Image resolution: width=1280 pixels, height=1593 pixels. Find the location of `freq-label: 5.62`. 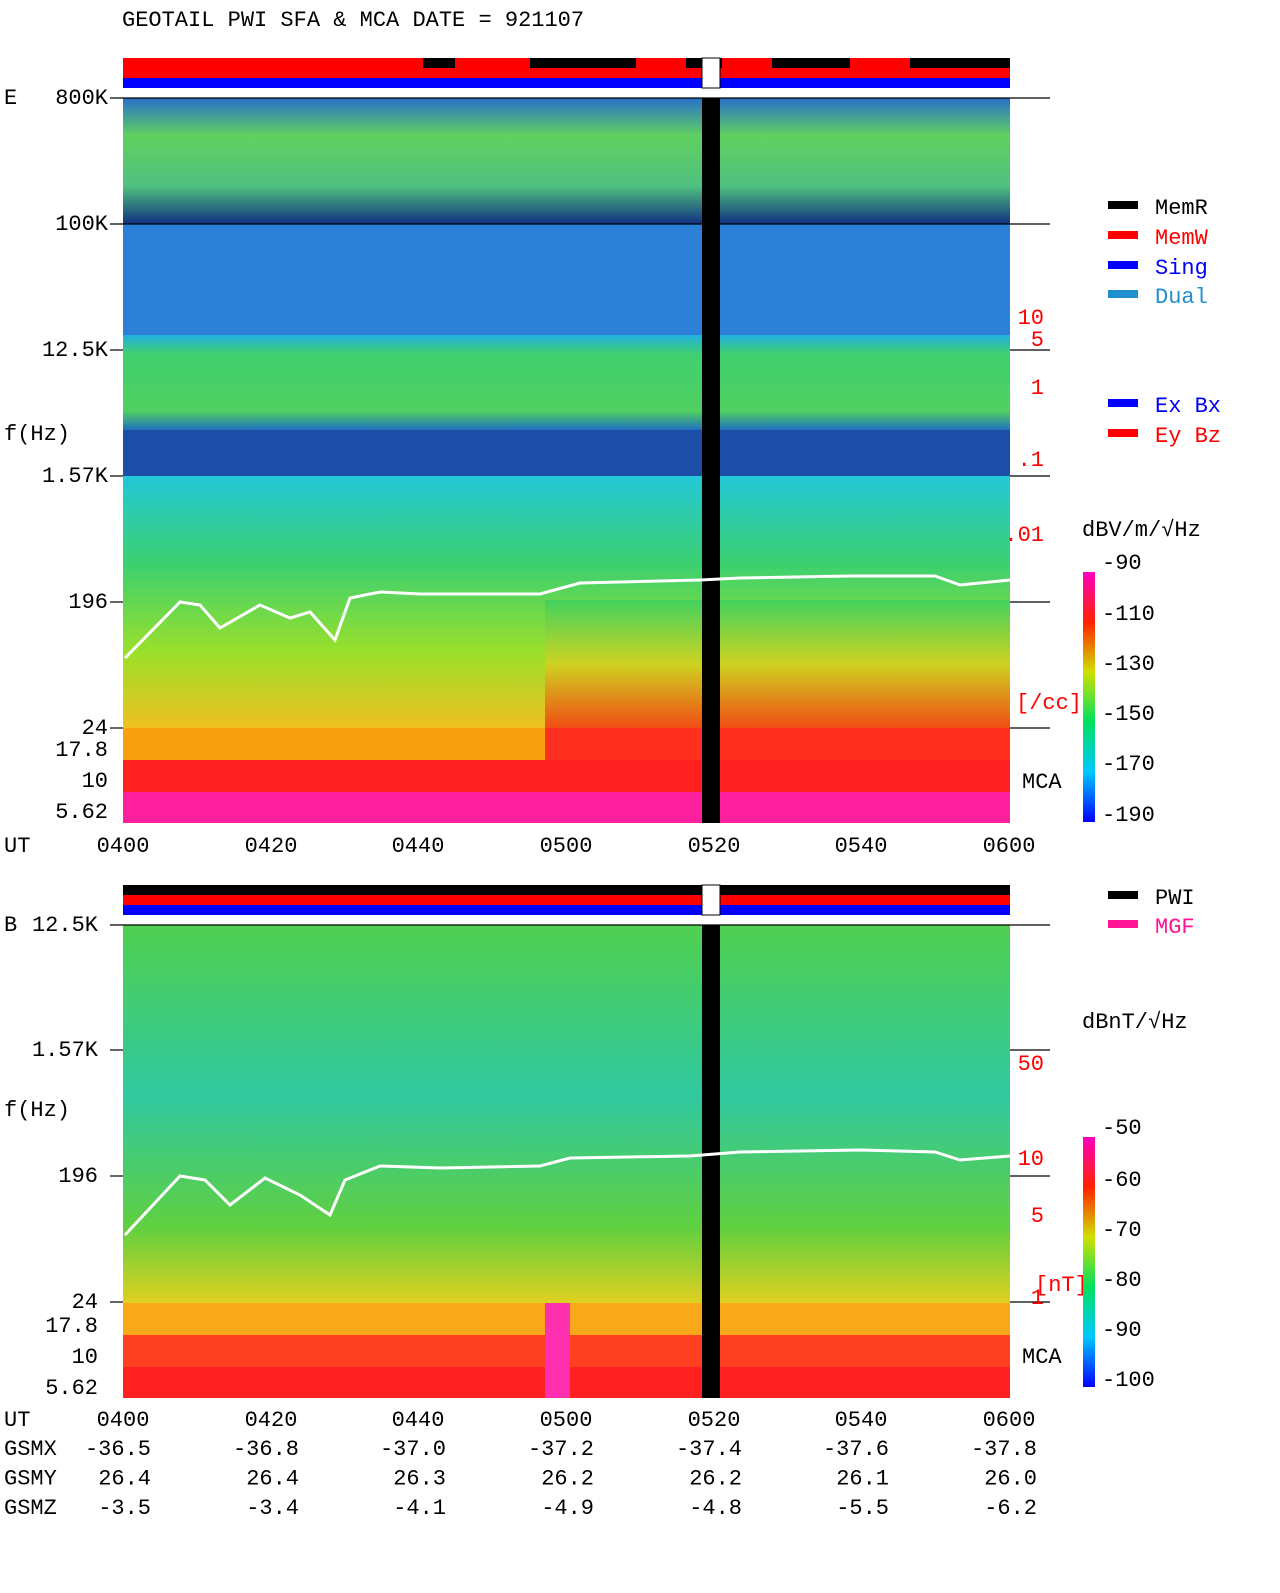

freq-label: 5.62 is located at coordinates (81, 812).